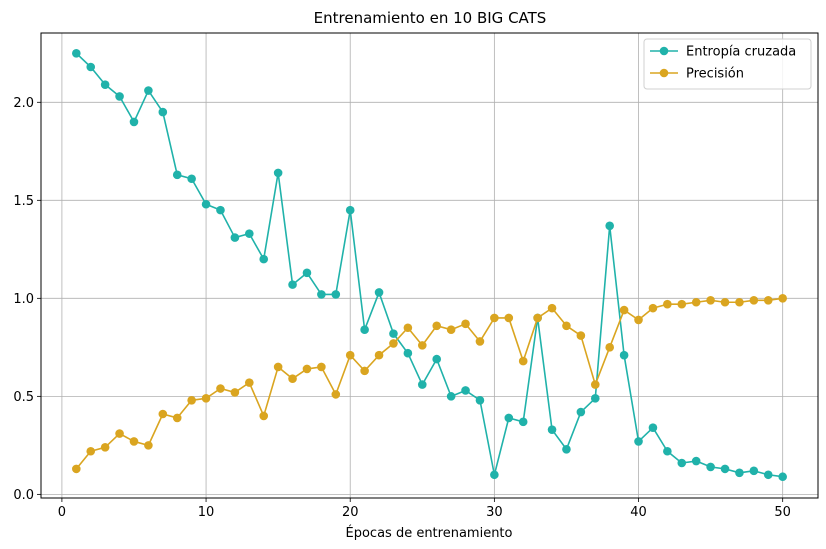  I want to click on x-tick-label: 0, so click(62, 512).